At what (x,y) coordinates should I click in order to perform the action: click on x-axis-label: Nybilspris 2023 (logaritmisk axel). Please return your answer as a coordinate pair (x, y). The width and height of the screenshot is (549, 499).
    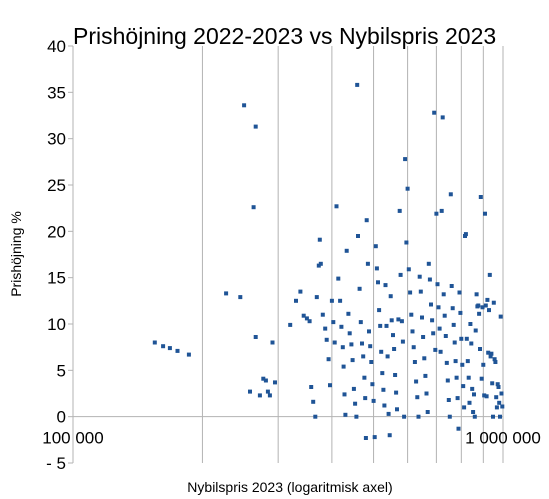
    Looking at the image, I should click on (289, 487).